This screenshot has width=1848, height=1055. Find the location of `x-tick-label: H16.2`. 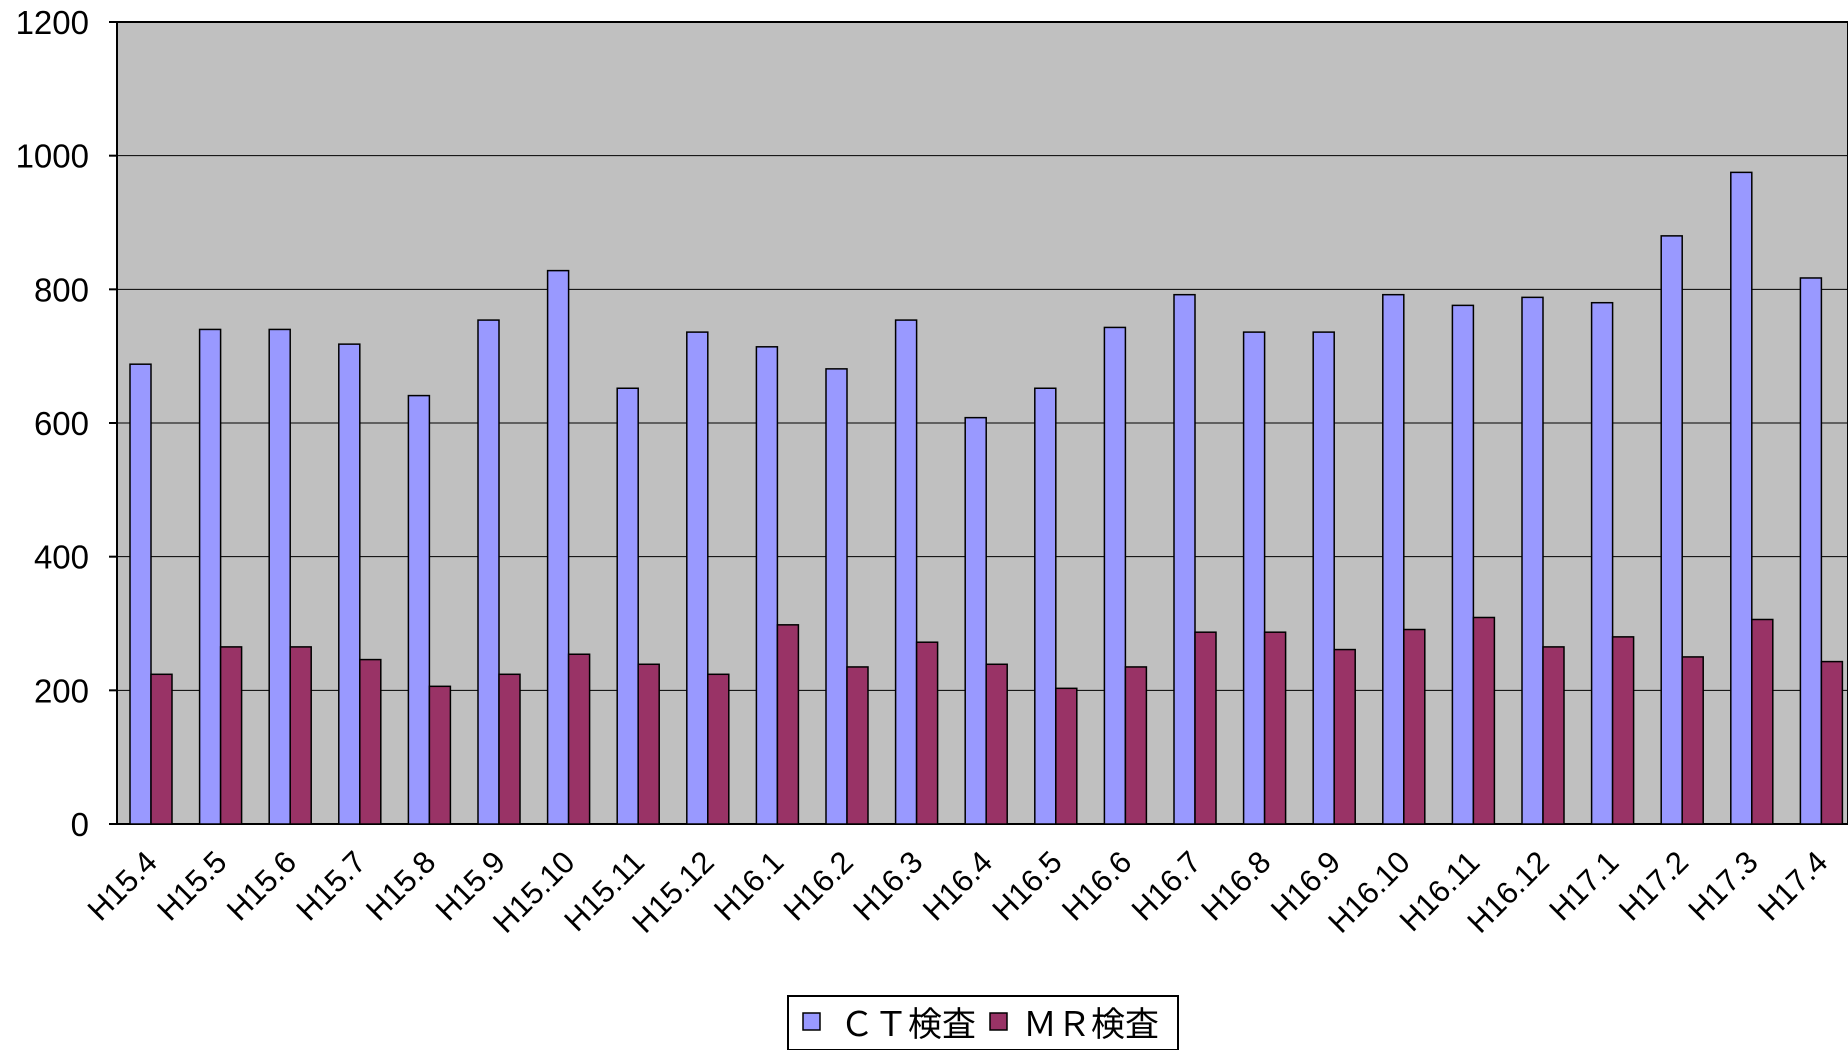

x-tick-label: H16.2 is located at coordinates (818, 885).